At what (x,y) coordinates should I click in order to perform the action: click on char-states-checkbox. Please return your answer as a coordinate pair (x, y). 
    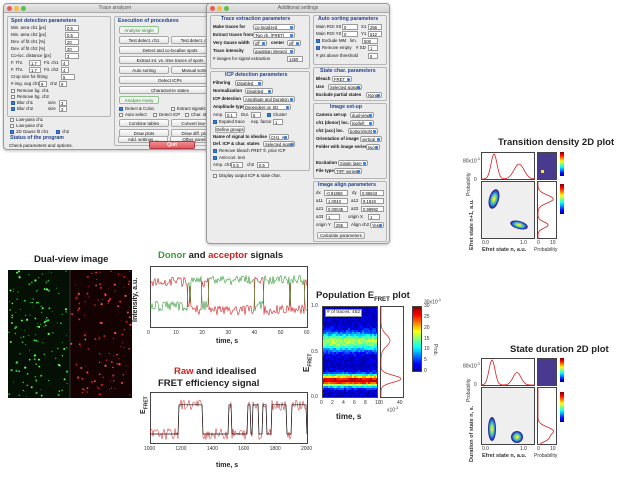
    Looking at the image, I should click on (187, 115).